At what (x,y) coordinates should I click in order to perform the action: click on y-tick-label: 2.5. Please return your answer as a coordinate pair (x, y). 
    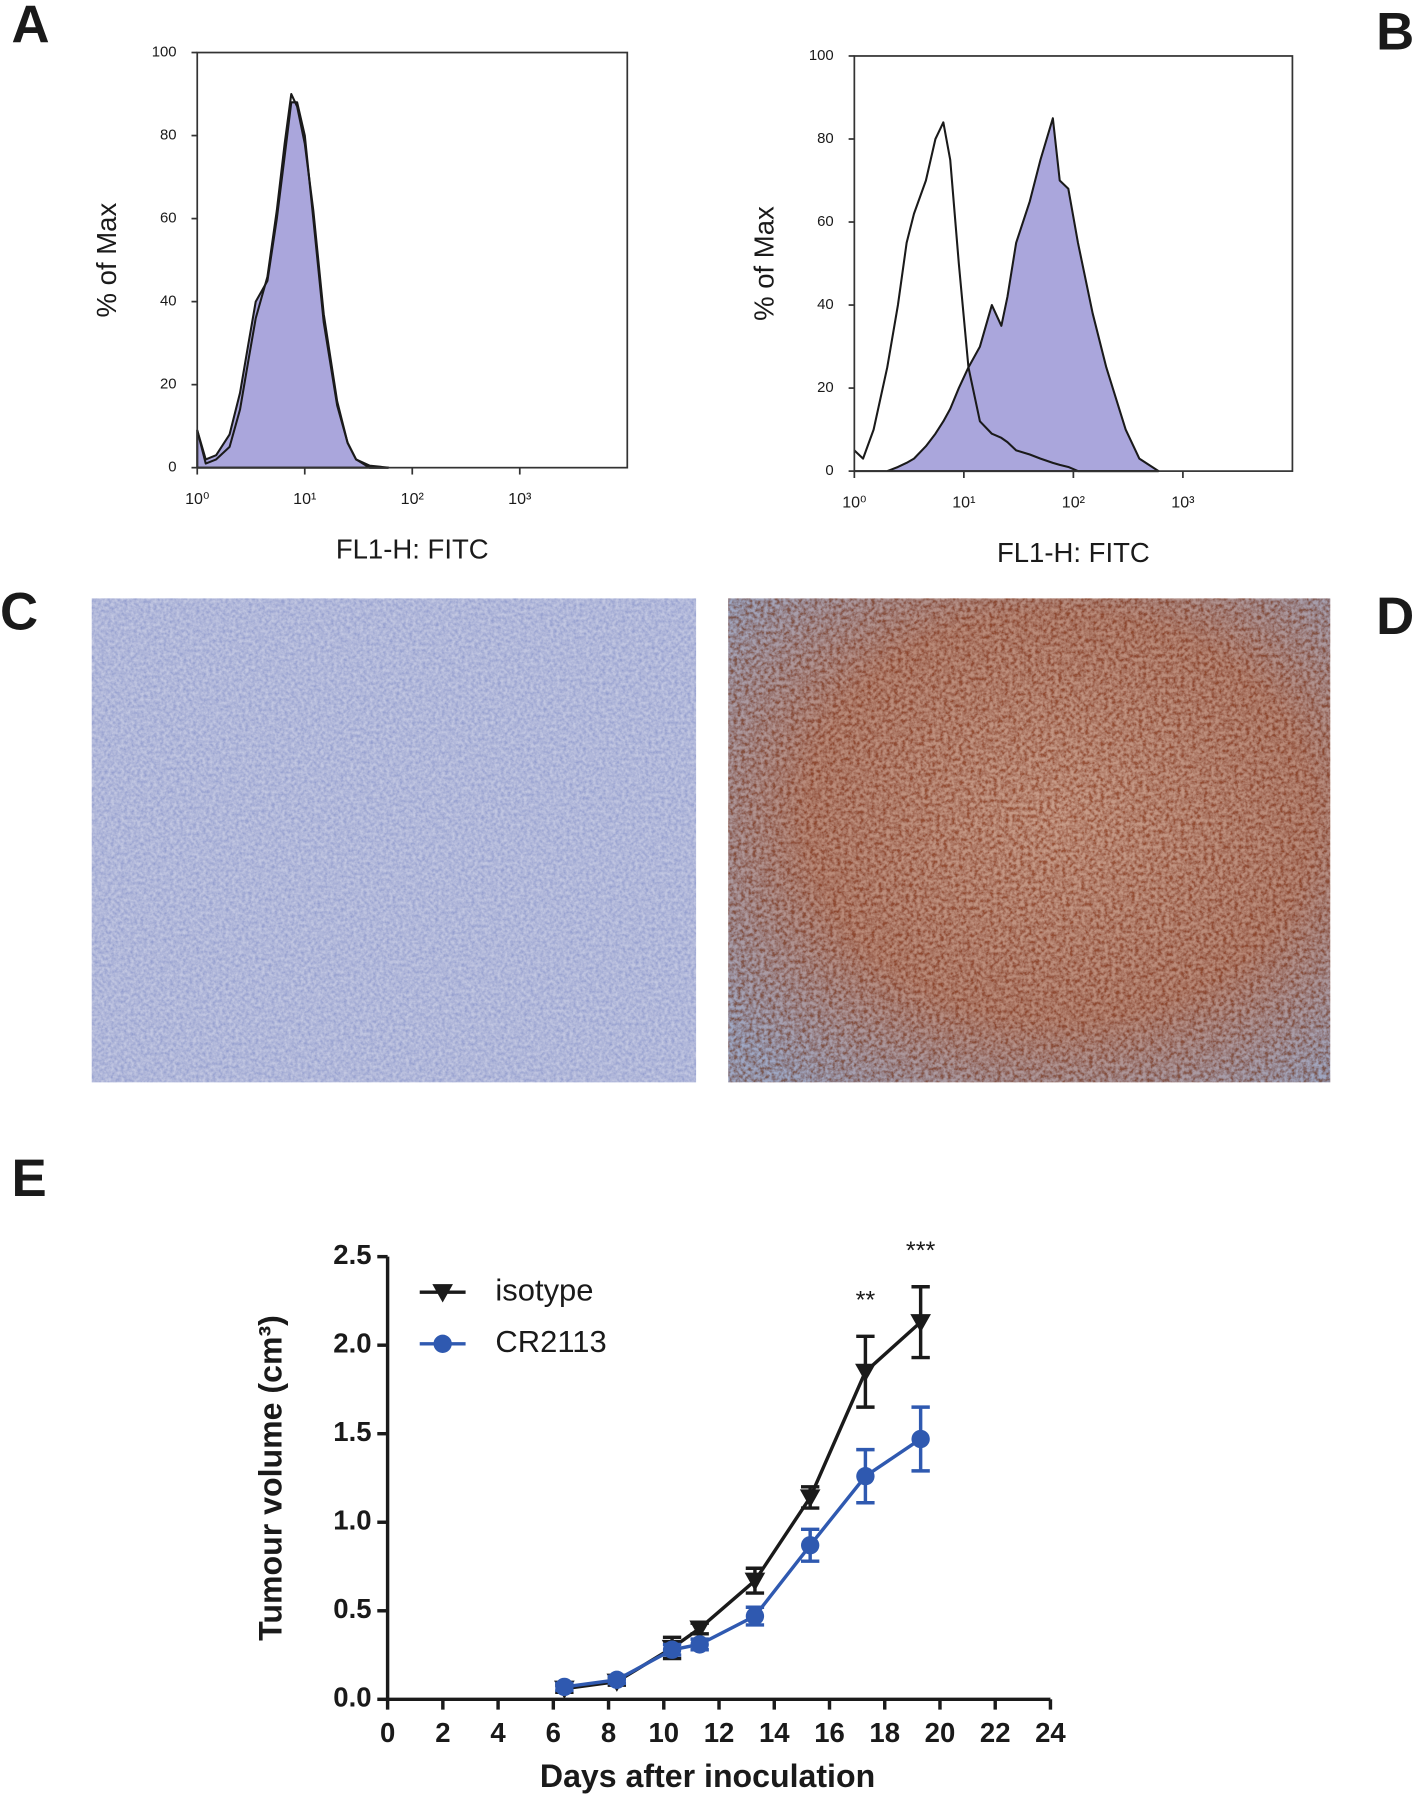
    Looking at the image, I should click on (352, 1254).